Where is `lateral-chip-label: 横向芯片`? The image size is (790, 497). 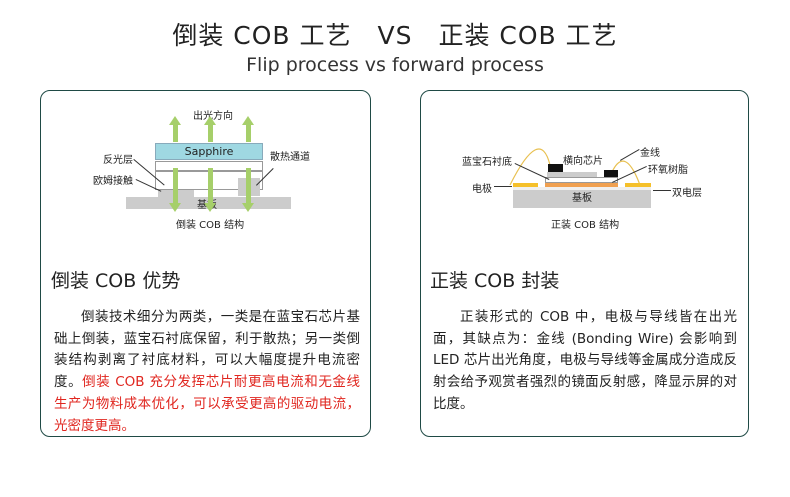
lateral-chip-label: 横向芯片 is located at coordinates (583, 161).